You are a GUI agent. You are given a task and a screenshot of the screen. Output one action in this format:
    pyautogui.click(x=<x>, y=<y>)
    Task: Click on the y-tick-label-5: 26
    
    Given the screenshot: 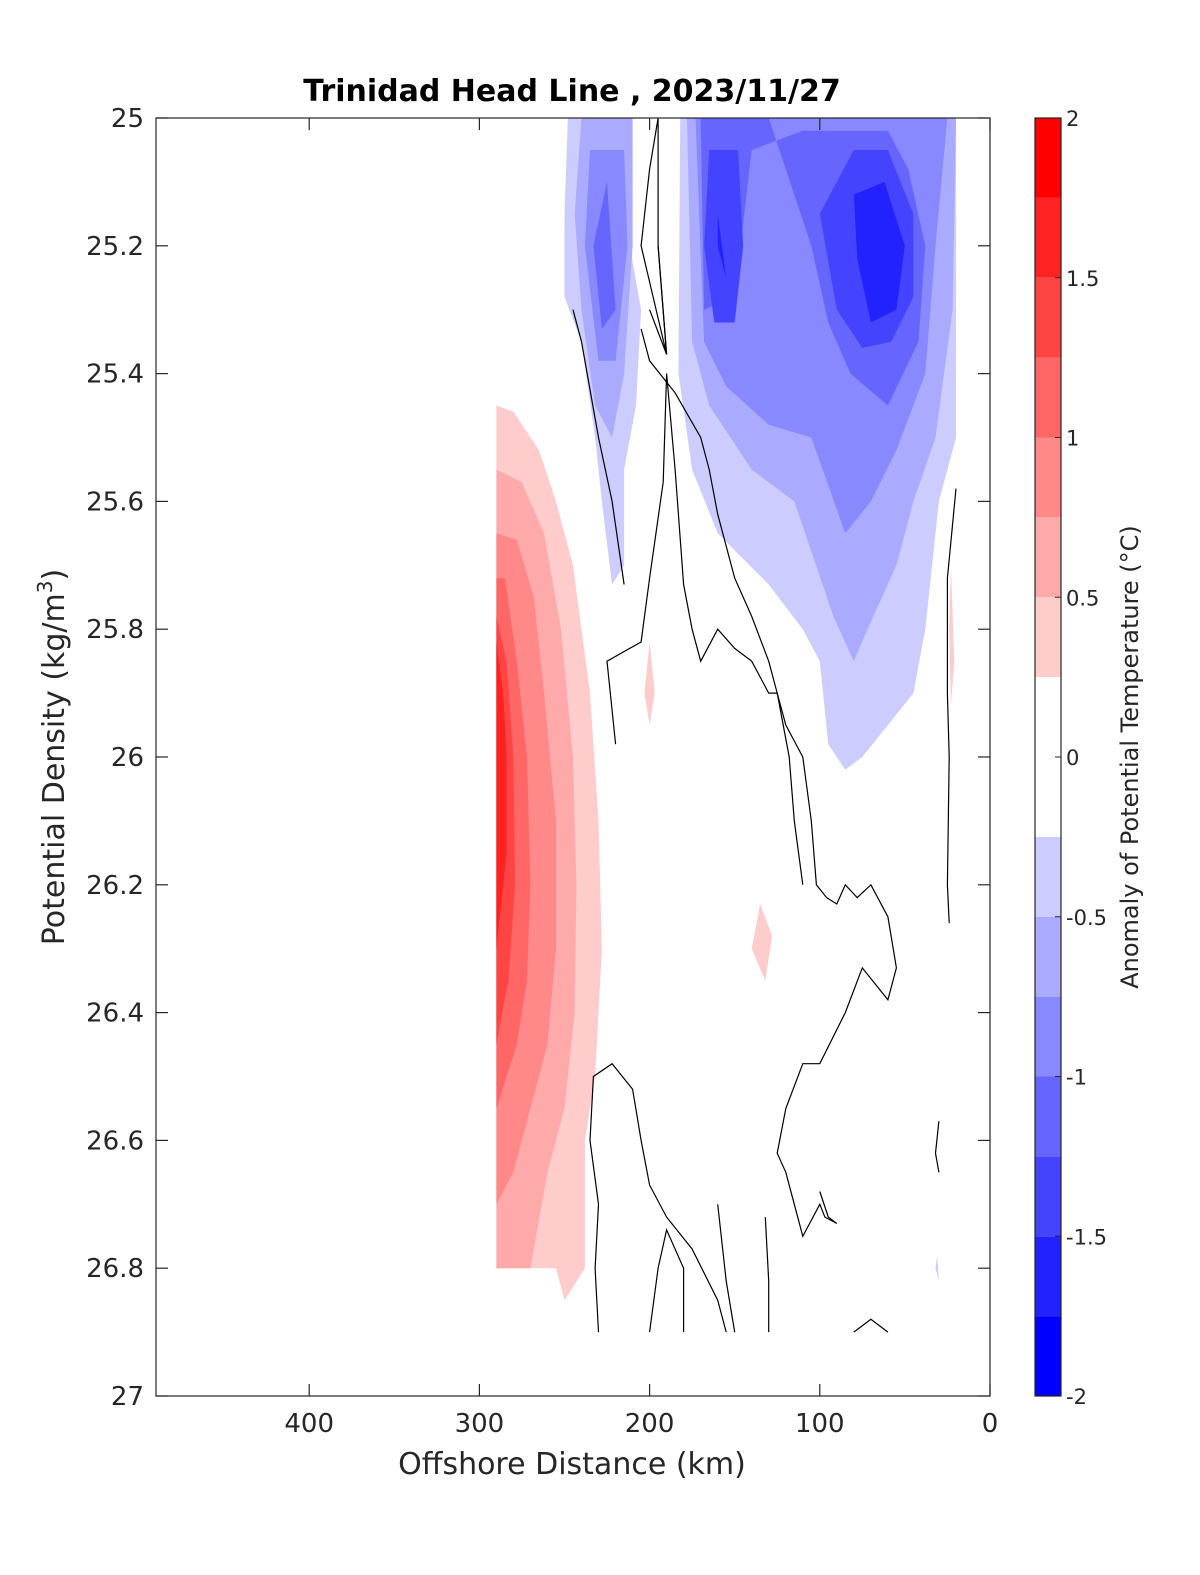 What is the action you would take?
    pyautogui.click(x=127, y=758)
    